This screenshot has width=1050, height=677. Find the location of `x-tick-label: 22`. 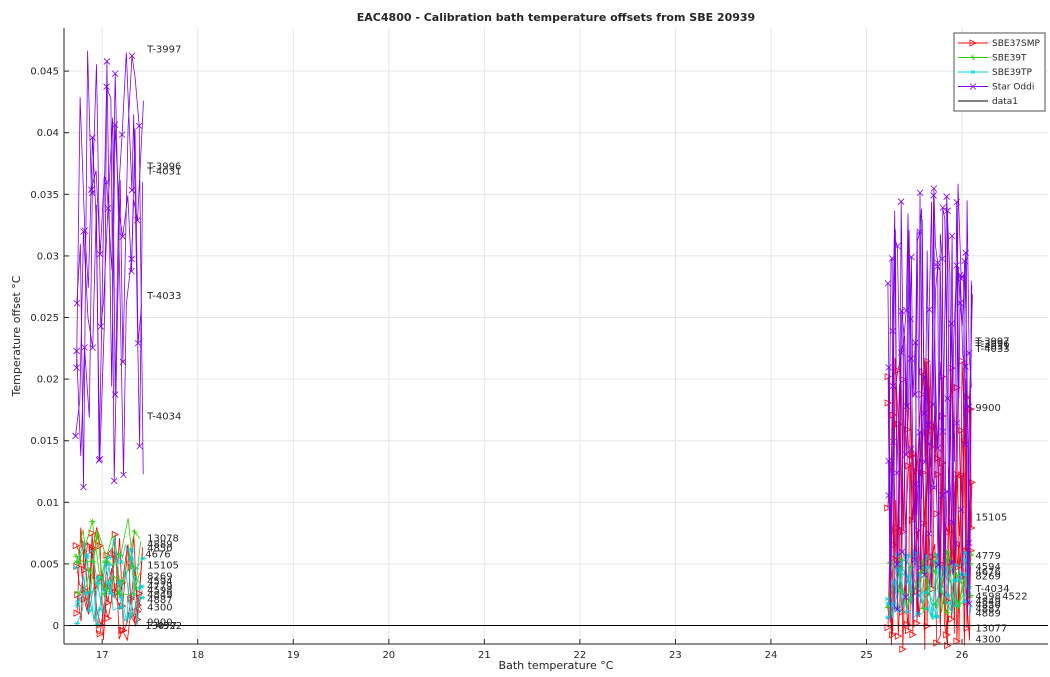

x-tick-label: 22 is located at coordinates (580, 655).